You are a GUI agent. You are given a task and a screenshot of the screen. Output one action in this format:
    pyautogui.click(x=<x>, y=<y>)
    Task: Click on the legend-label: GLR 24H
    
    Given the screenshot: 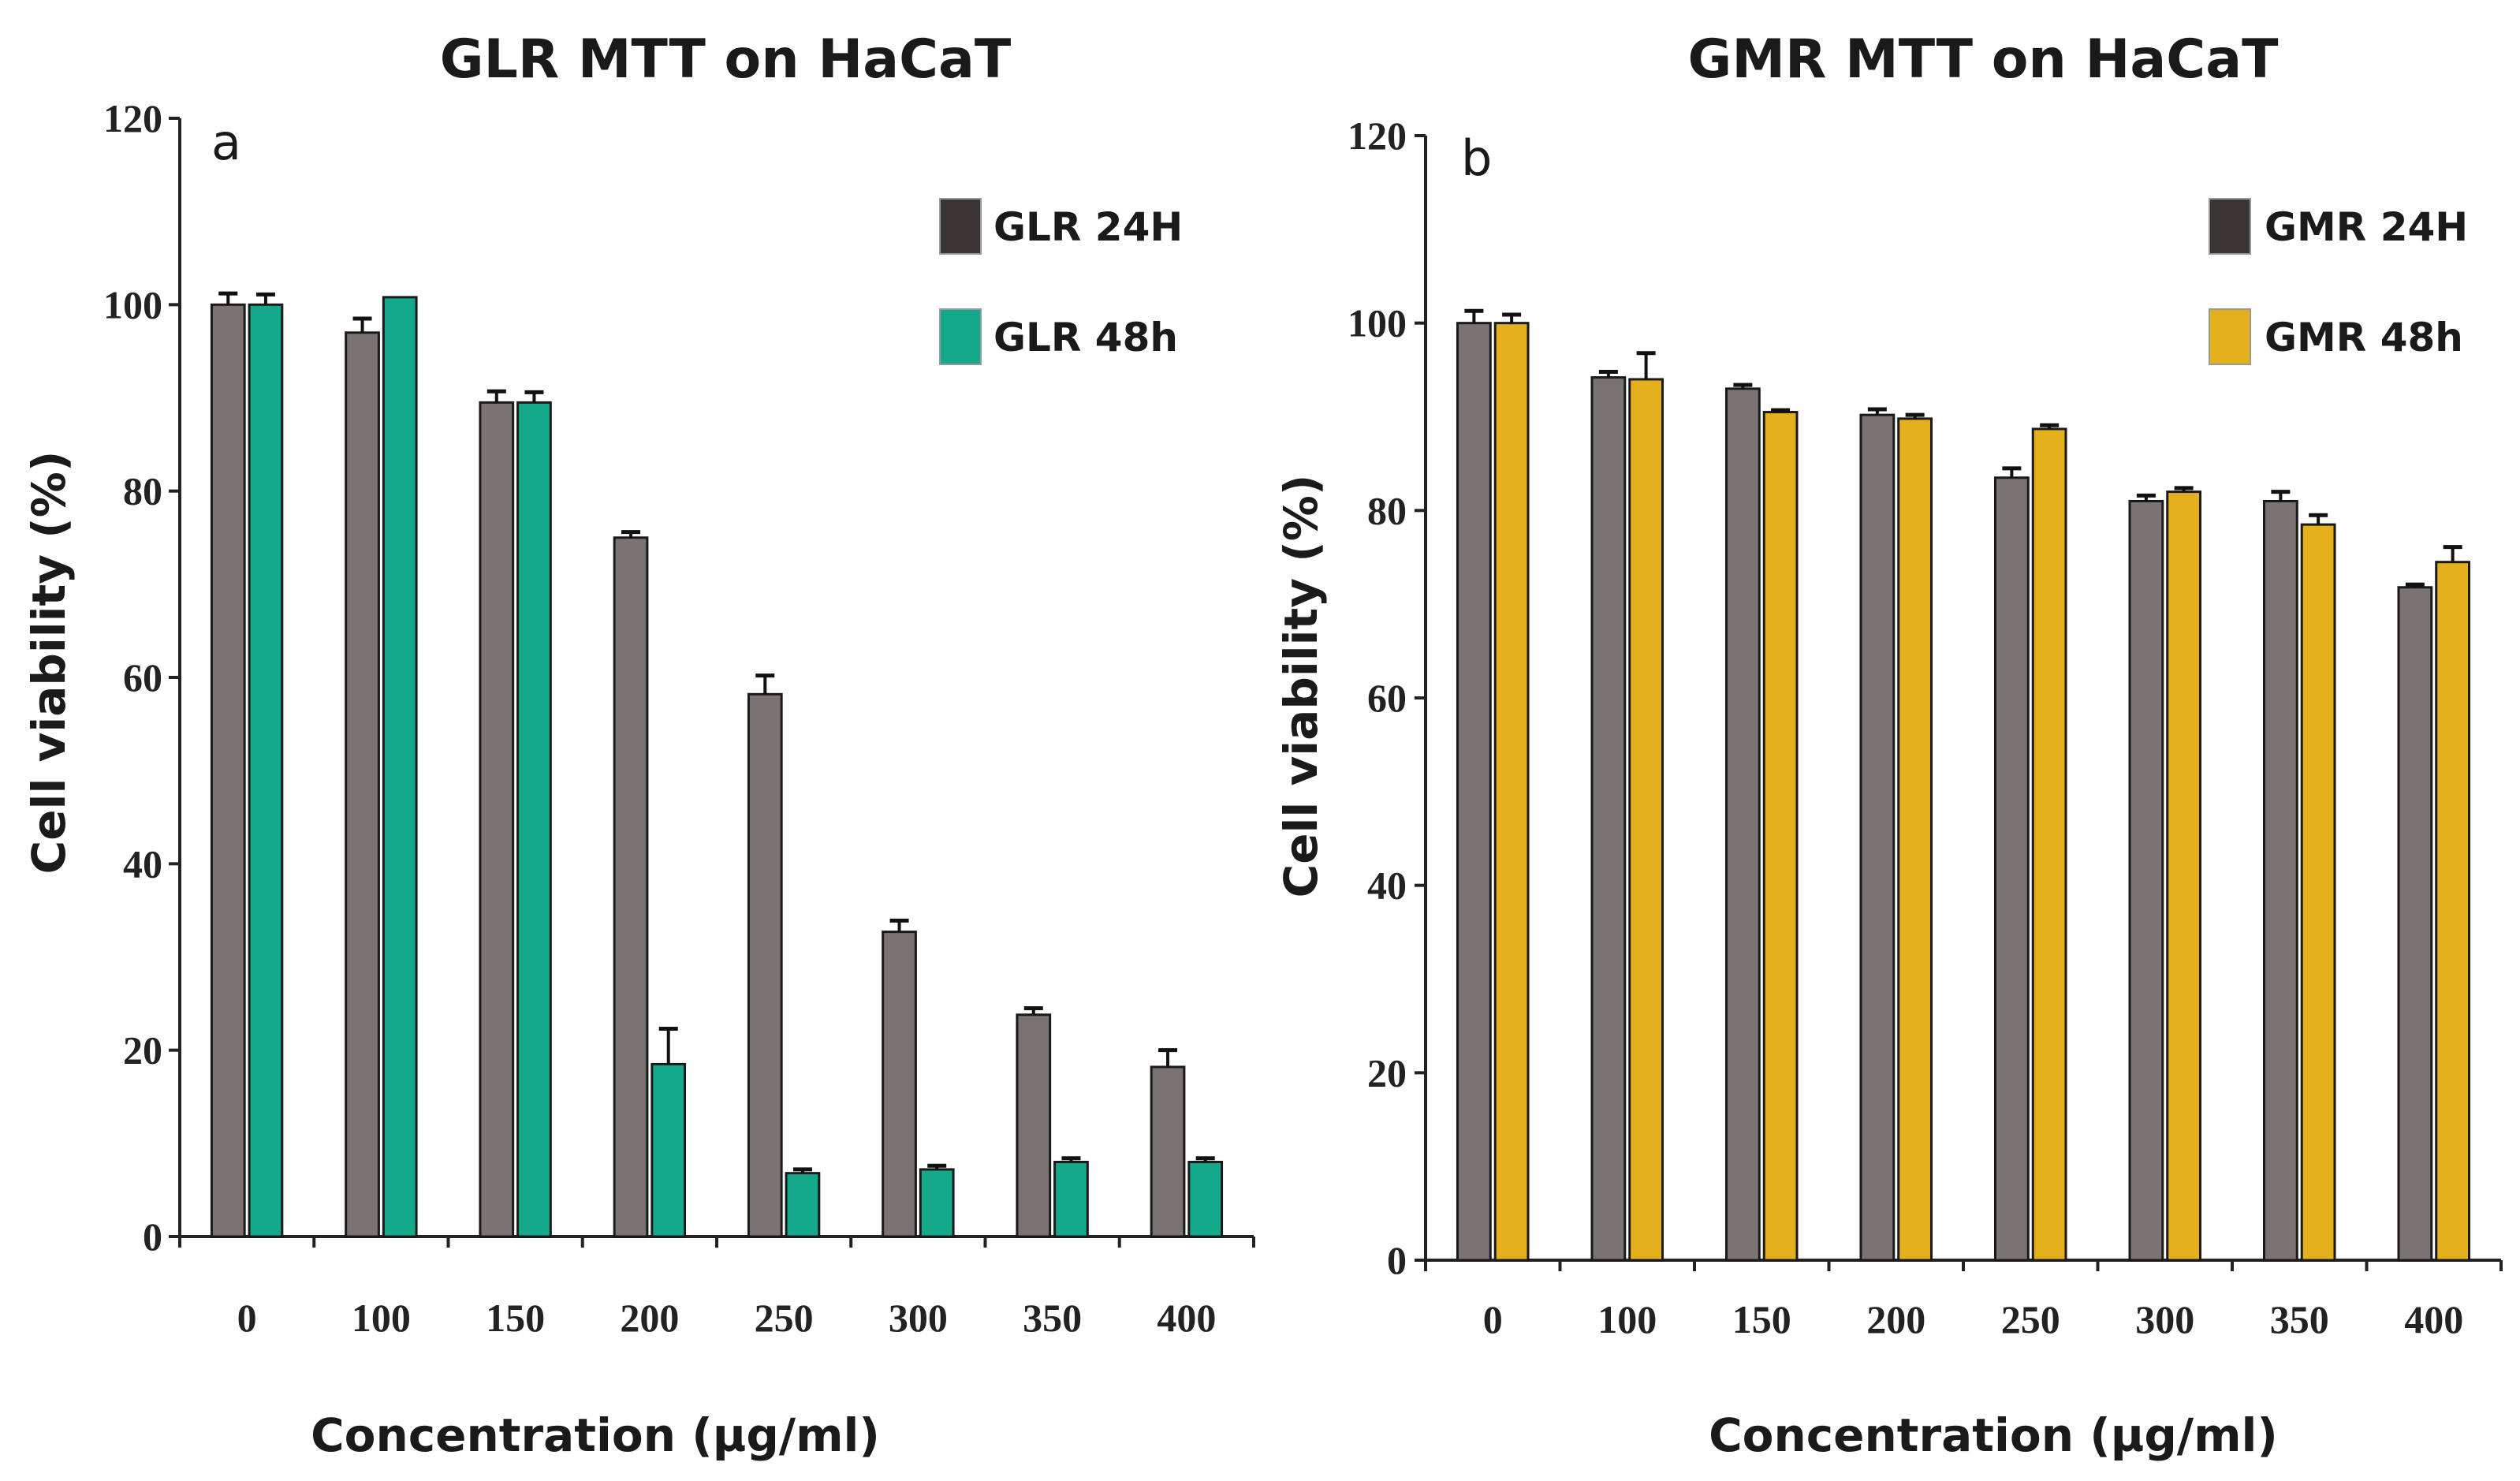 What is the action you would take?
    pyautogui.click(x=1088, y=227)
    